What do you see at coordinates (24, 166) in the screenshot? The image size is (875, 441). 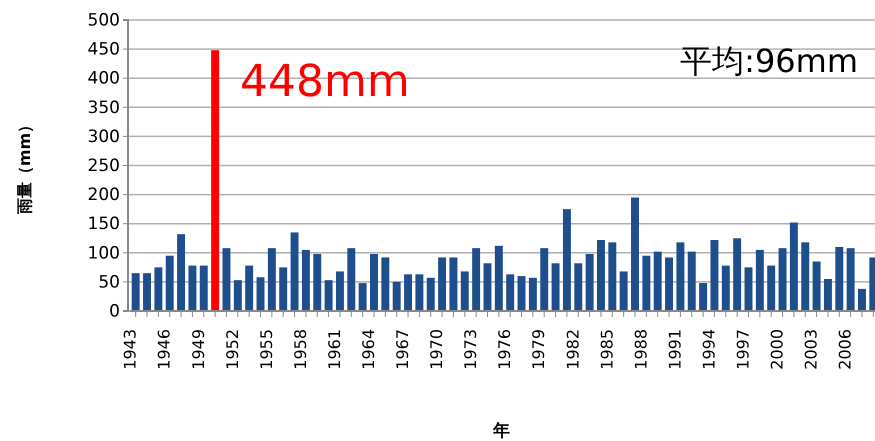 I see `y-axis-title: 雨量（mm）` at bounding box center [24, 166].